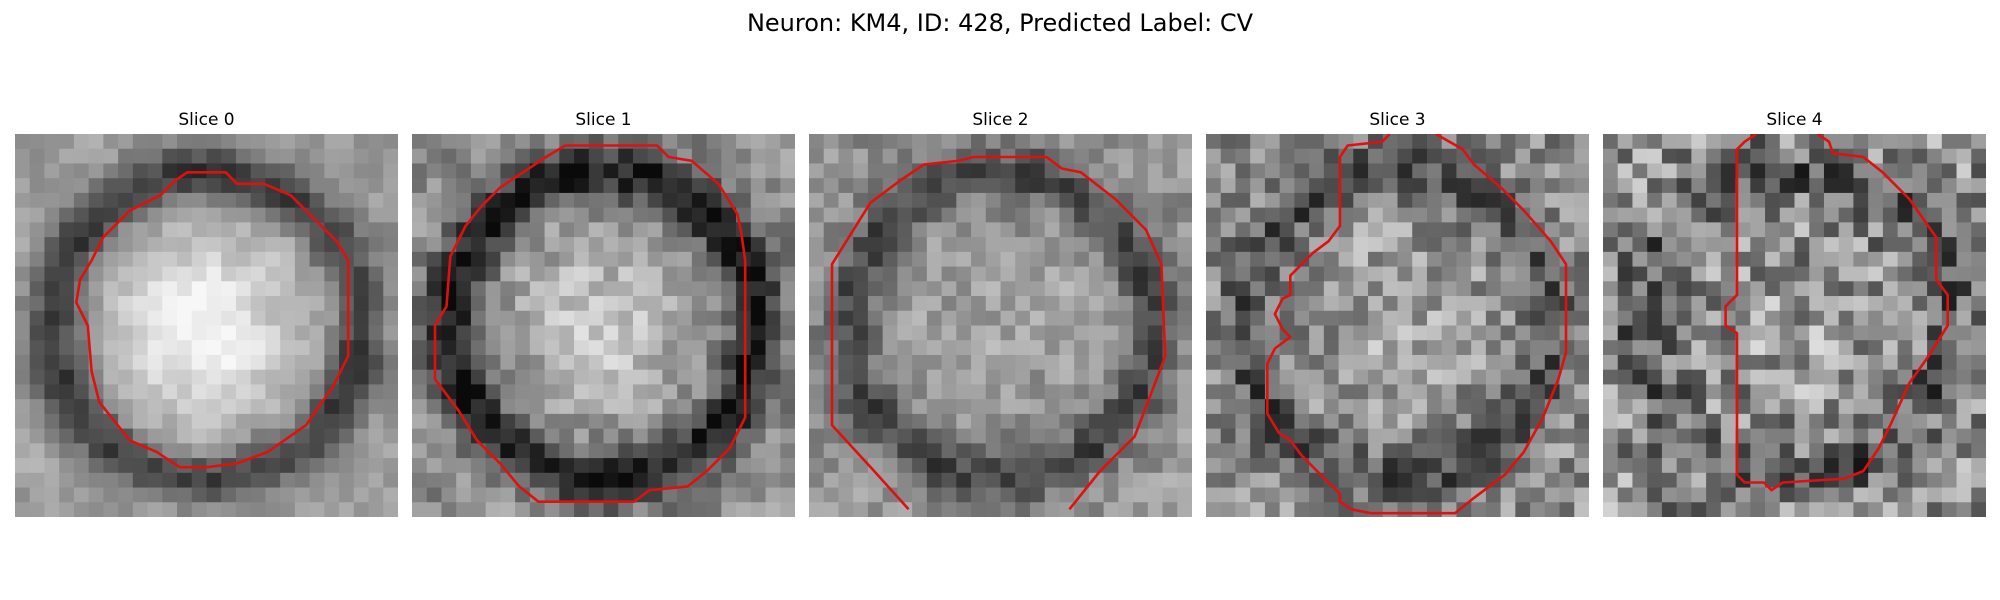  What do you see at coordinates (206, 120) in the screenshot?
I see `slice-title-0: Slice 0` at bounding box center [206, 120].